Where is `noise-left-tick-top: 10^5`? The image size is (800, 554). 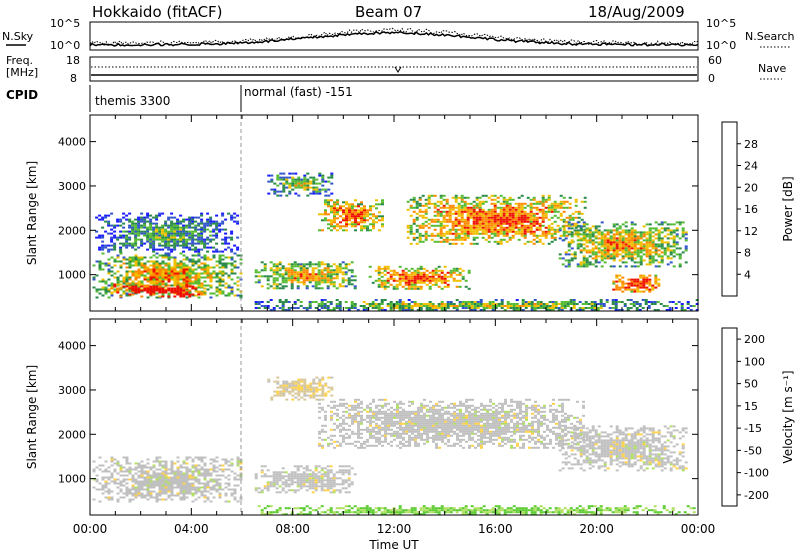 noise-left-tick-top: 10^5 is located at coordinates (65, 23).